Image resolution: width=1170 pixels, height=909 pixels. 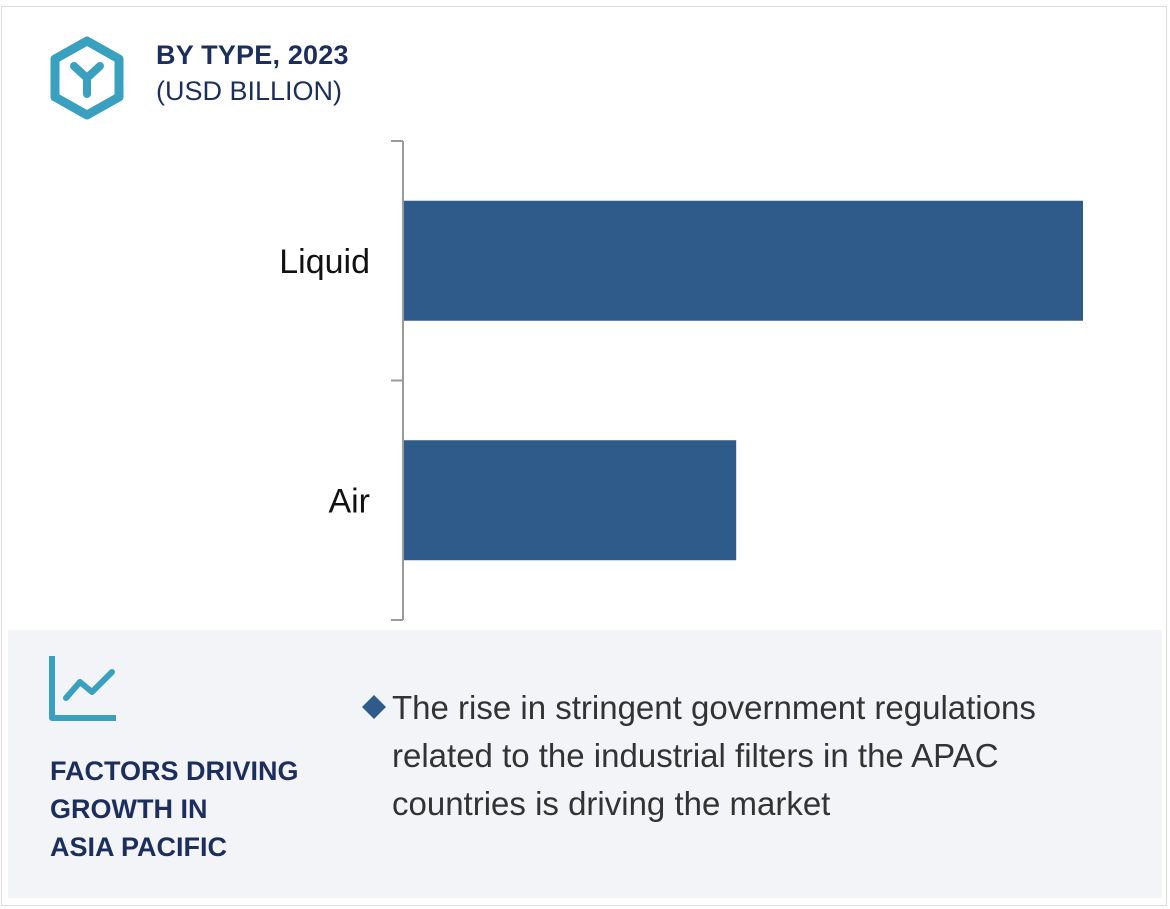 What do you see at coordinates (349, 501) in the screenshot?
I see `category-label: Air` at bounding box center [349, 501].